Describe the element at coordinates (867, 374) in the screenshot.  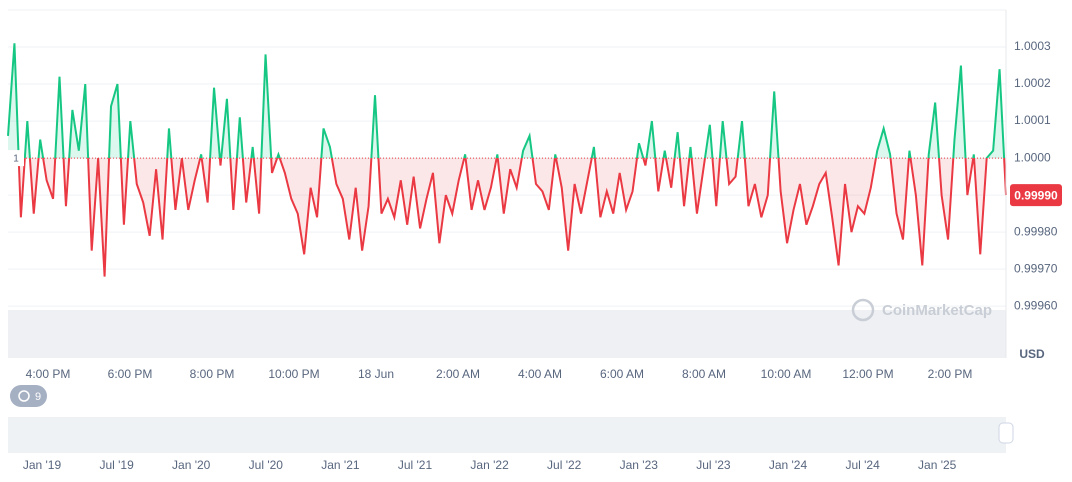
I see `x-tick-label: 12:00 PM` at that location.